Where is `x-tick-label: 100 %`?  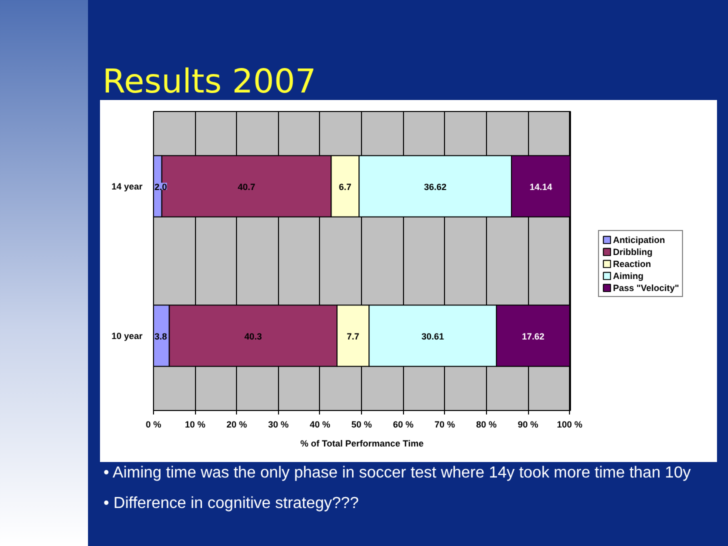
x-tick-label: 100 % is located at coordinates (569, 425).